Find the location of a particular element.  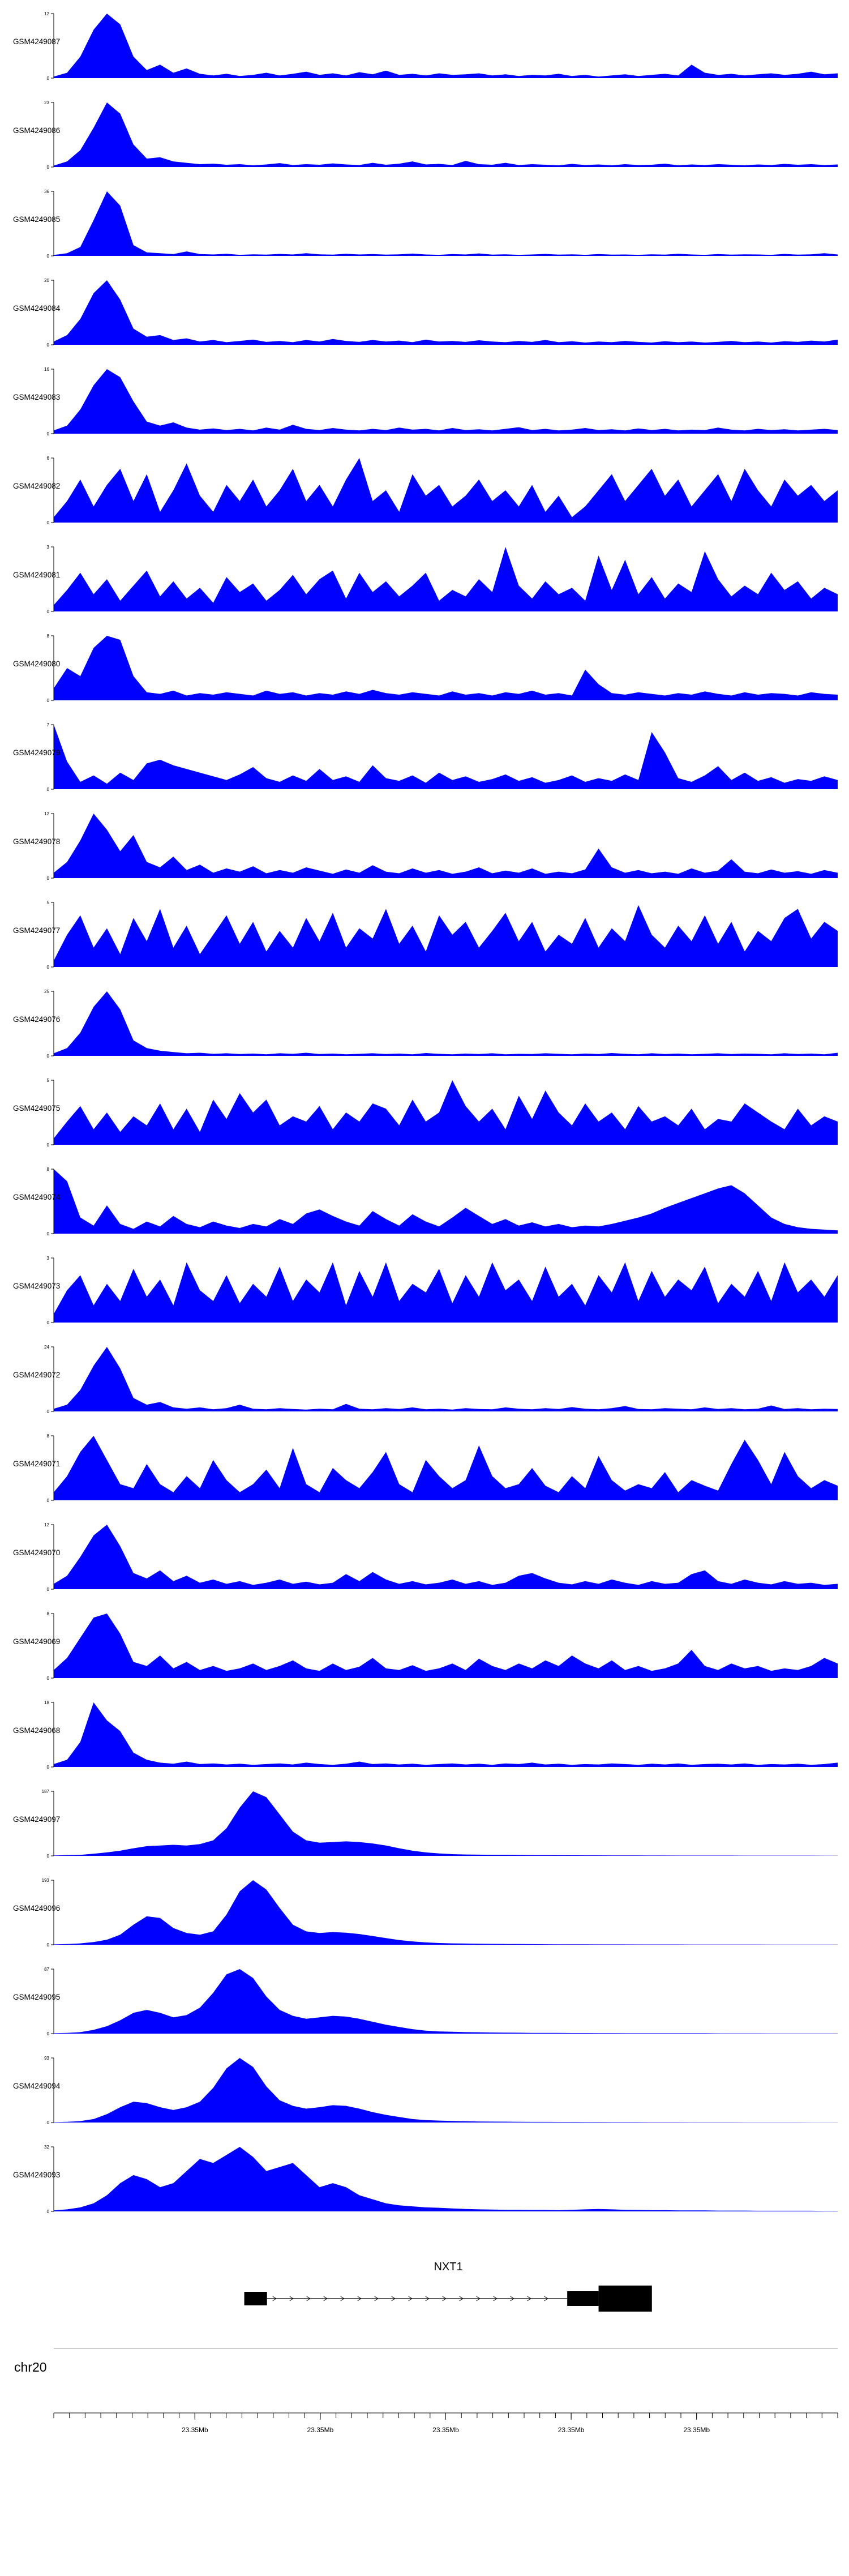

coverage-track-row: 36 0 GSM4249085 is located at coordinates (424, 227).